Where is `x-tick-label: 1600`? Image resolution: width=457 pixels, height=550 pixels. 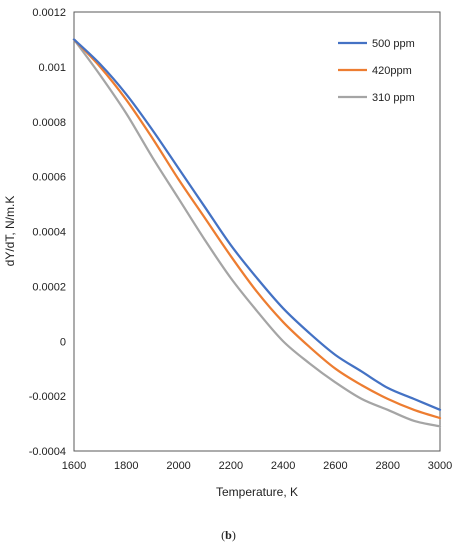
x-tick-label: 1600 is located at coordinates (74, 466).